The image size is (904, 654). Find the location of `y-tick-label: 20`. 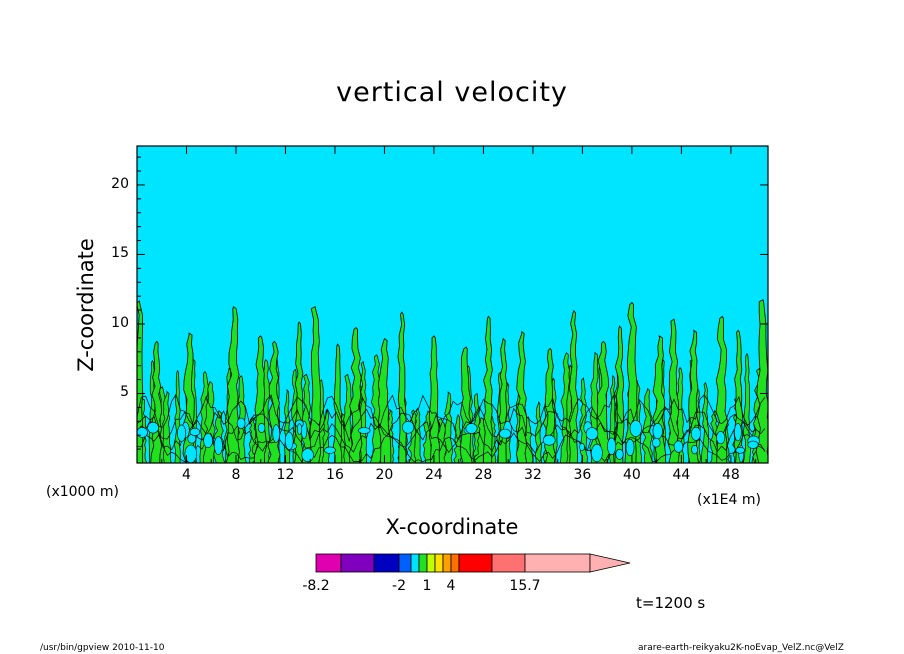

y-tick-label: 20 is located at coordinates (120, 183).